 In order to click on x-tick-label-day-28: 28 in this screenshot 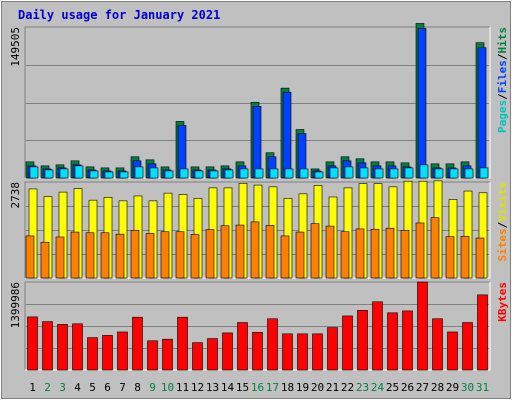, I will do `click(437, 387)`.